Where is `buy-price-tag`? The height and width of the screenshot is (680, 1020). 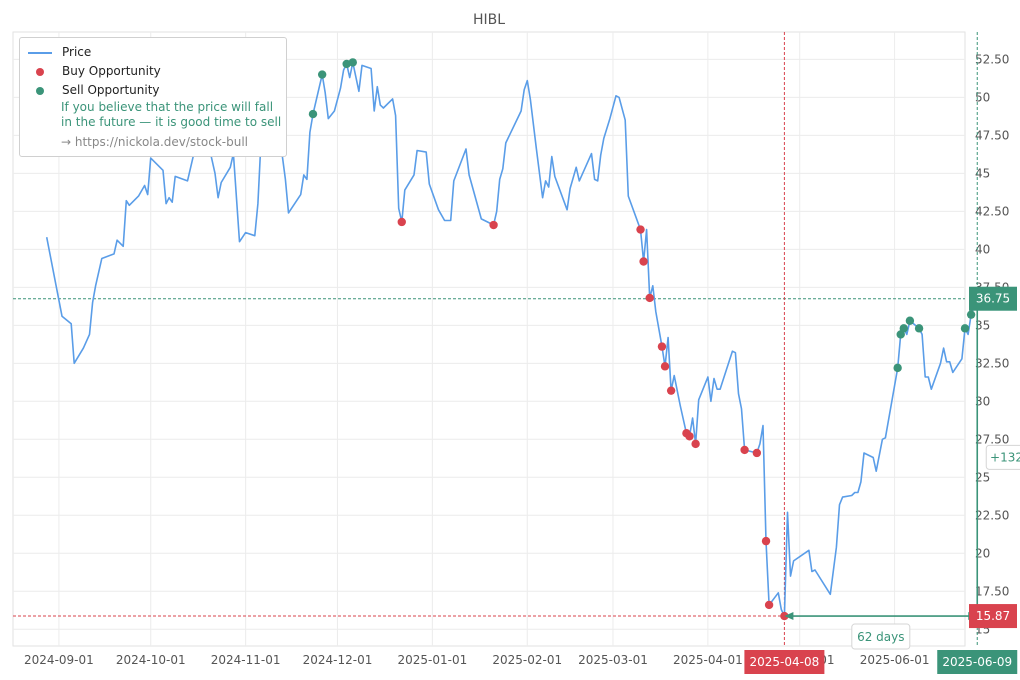 buy-price-tag is located at coordinates (993, 616).